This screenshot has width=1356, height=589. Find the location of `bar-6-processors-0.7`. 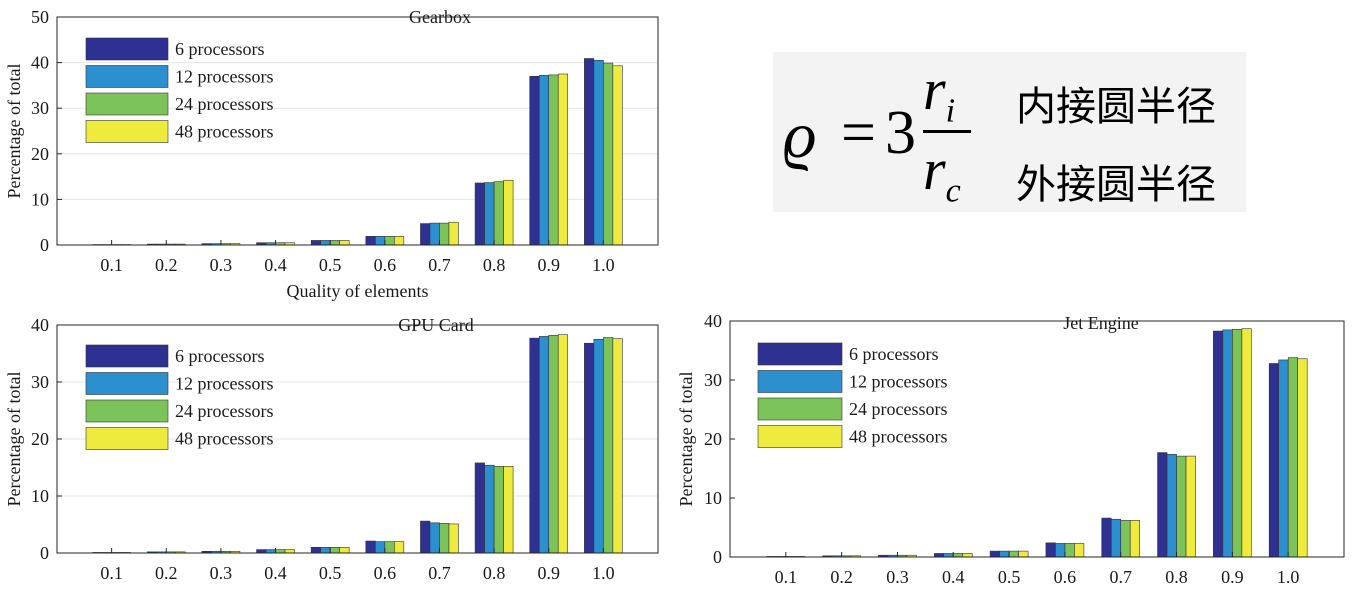

bar-6-processors-0.7 is located at coordinates (1106, 537).